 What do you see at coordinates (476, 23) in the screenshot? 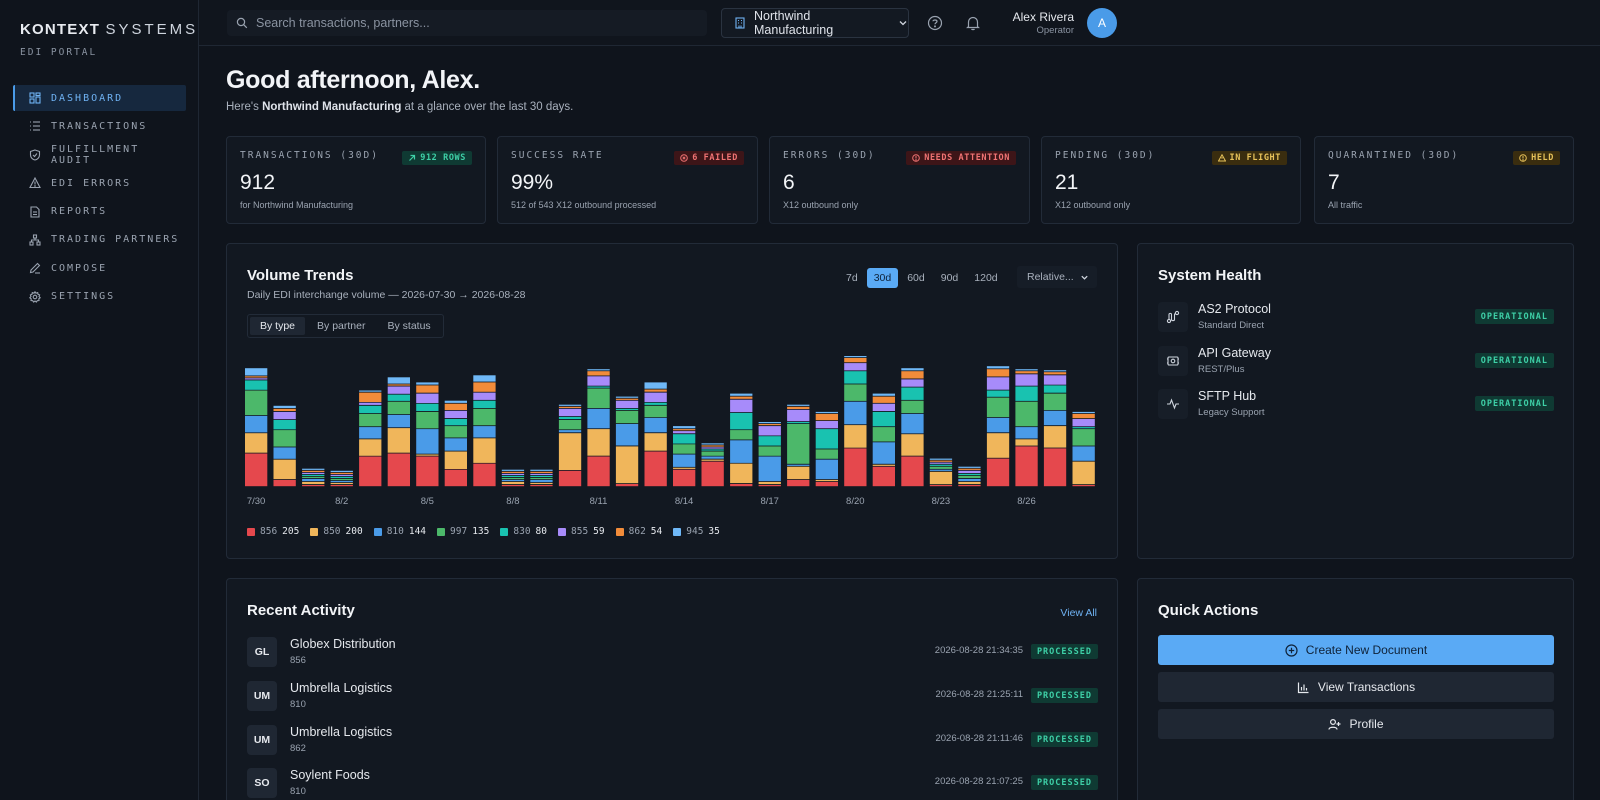
I see `search-input` at bounding box center [476, 23].